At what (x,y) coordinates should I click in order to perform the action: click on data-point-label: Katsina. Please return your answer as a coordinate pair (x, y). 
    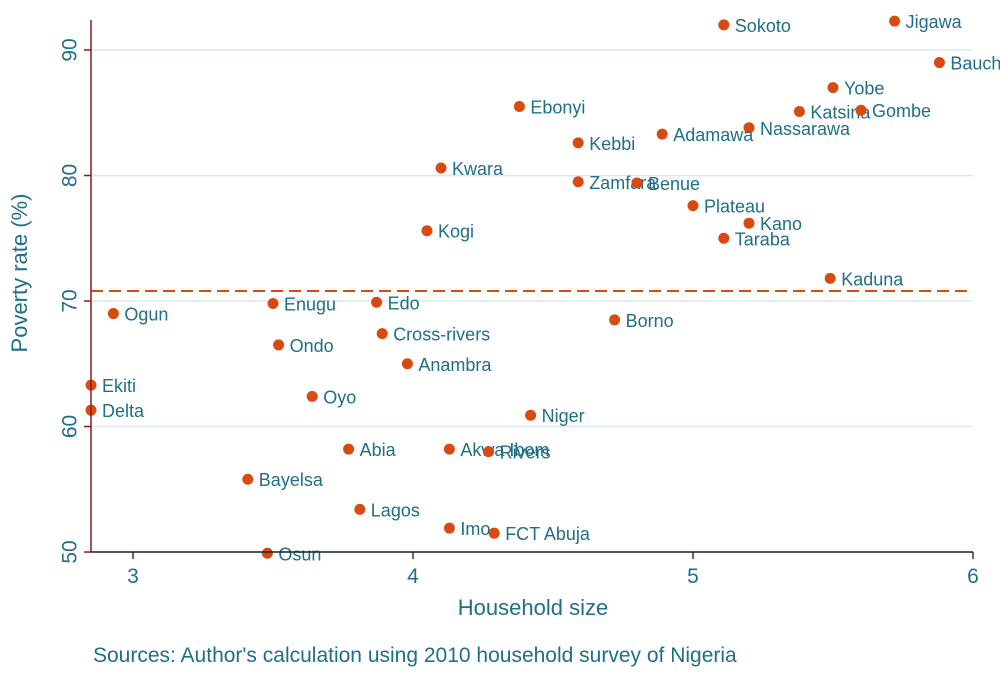
    Looking at the image, I should click on (840, 112).